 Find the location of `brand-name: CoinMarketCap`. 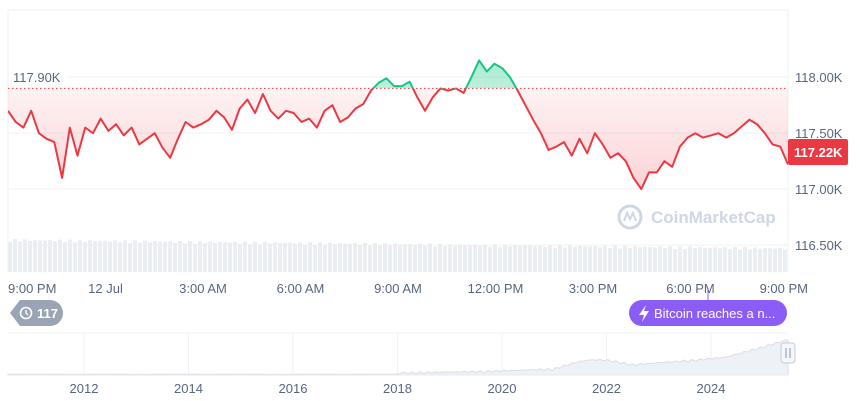

brand-name: CoinMarketCap is located at coordinates (713, 217).